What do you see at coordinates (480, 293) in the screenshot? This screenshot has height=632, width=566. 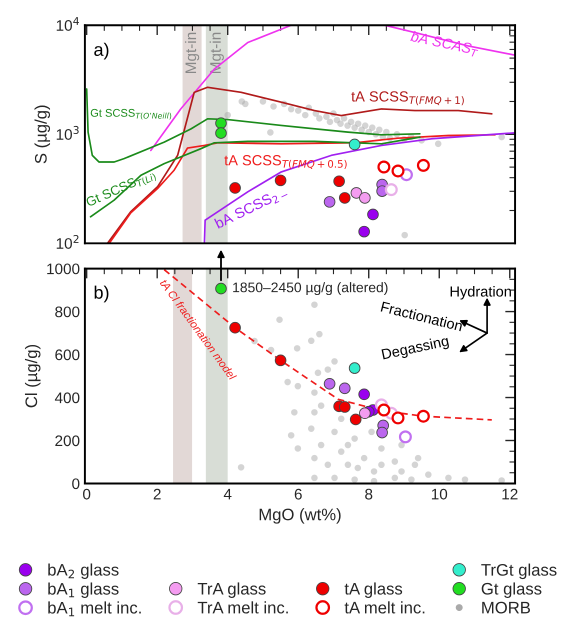 I see `annotation: Hydration` at bounding box center [480, 293].